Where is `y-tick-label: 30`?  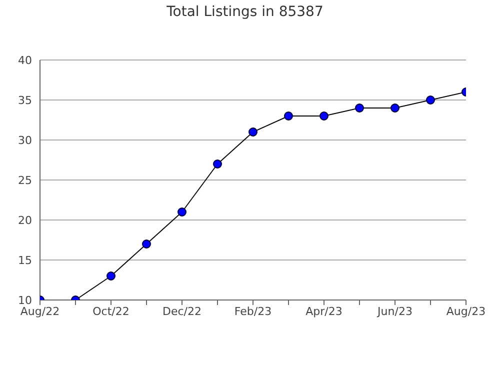
y-tick-label: 30 is located at coordinates (25, 140).